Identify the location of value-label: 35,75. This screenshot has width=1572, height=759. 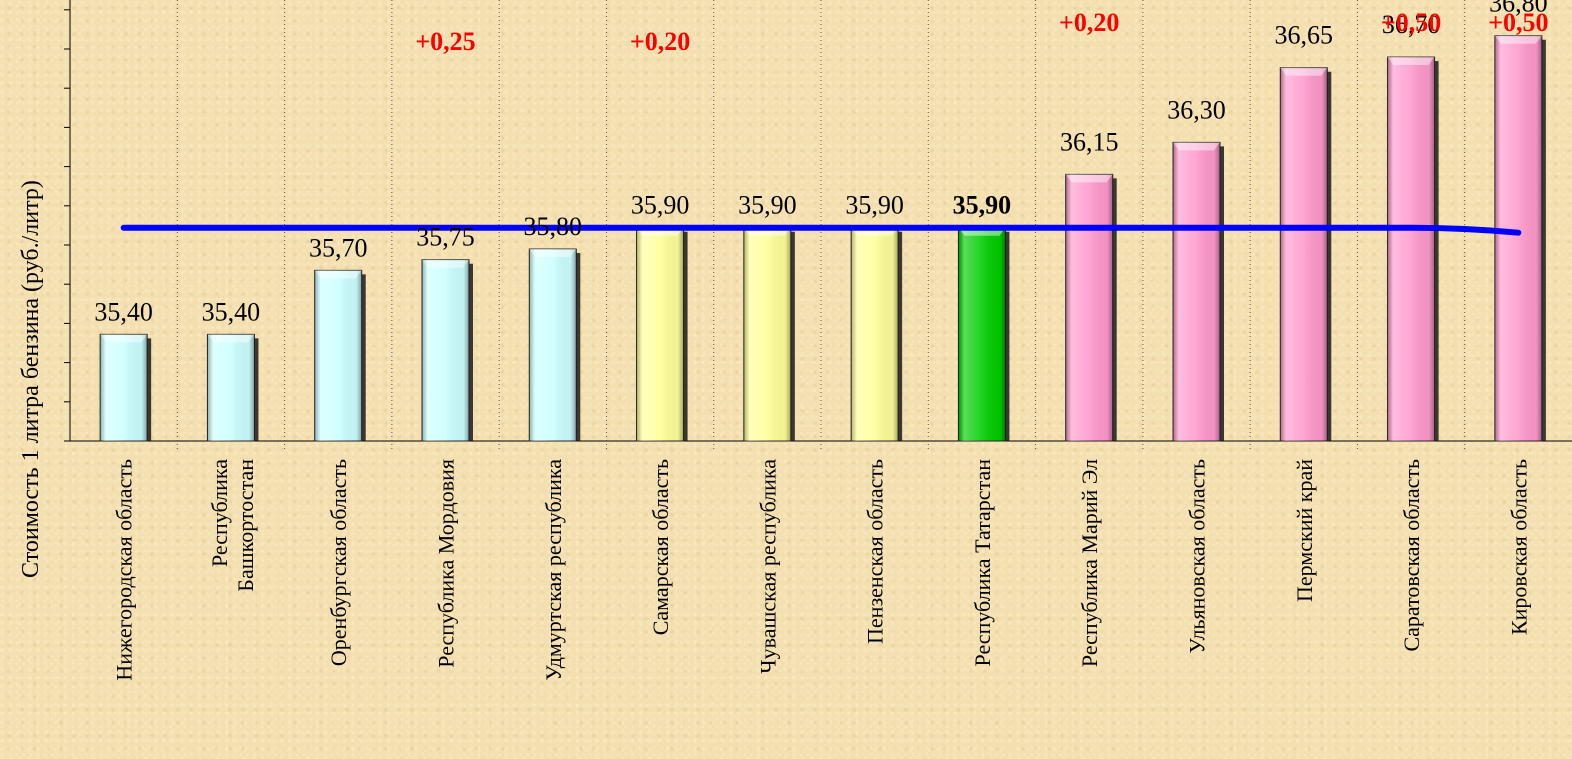
(445, 237).